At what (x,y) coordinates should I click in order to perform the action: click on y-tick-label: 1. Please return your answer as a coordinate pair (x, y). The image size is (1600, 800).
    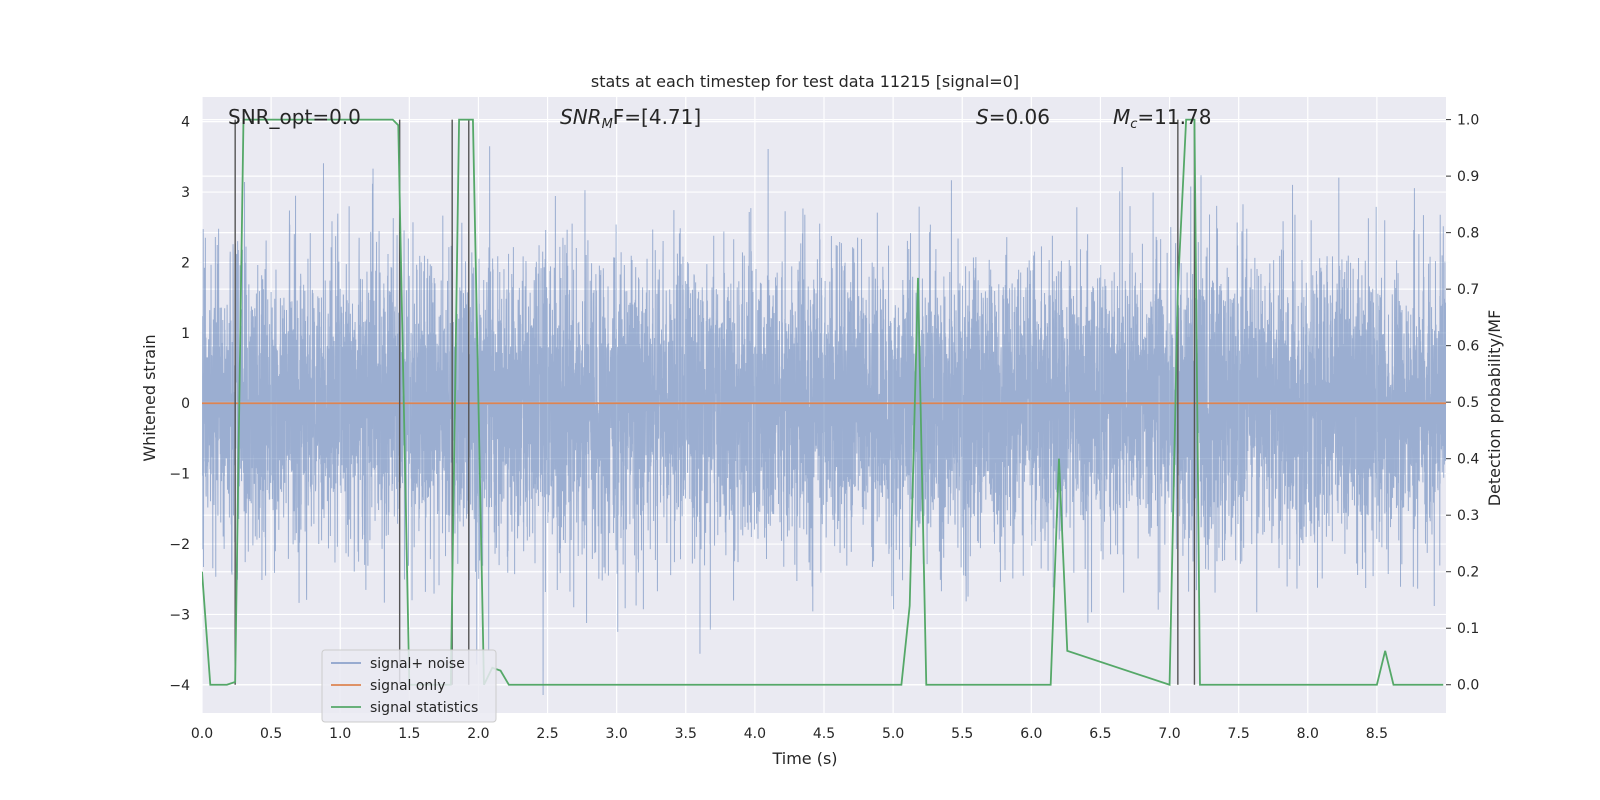
    Looking at the image, I should click on (185, 334).